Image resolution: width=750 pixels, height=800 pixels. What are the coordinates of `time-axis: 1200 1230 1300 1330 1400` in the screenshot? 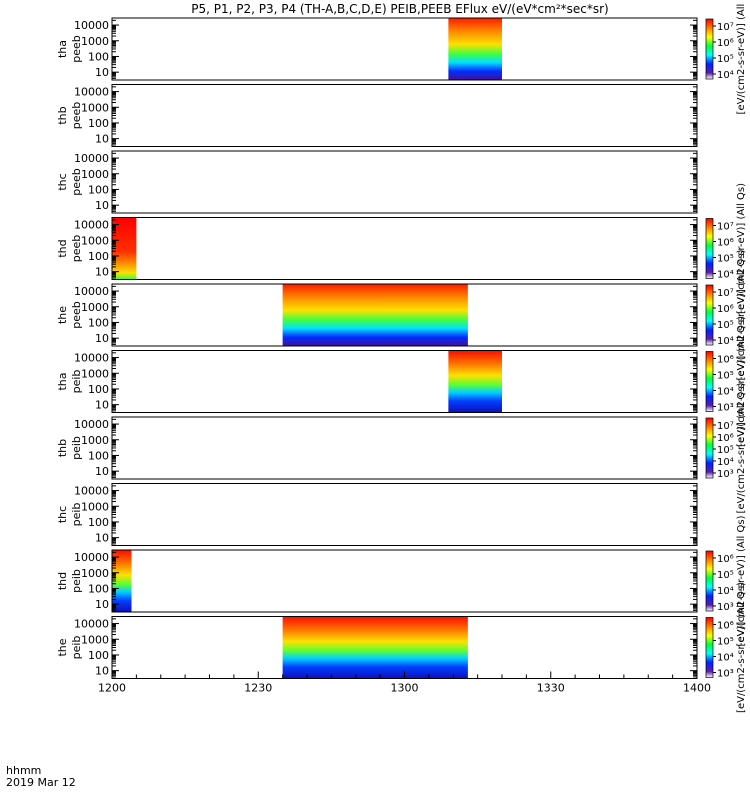 It's located at (404, 683).